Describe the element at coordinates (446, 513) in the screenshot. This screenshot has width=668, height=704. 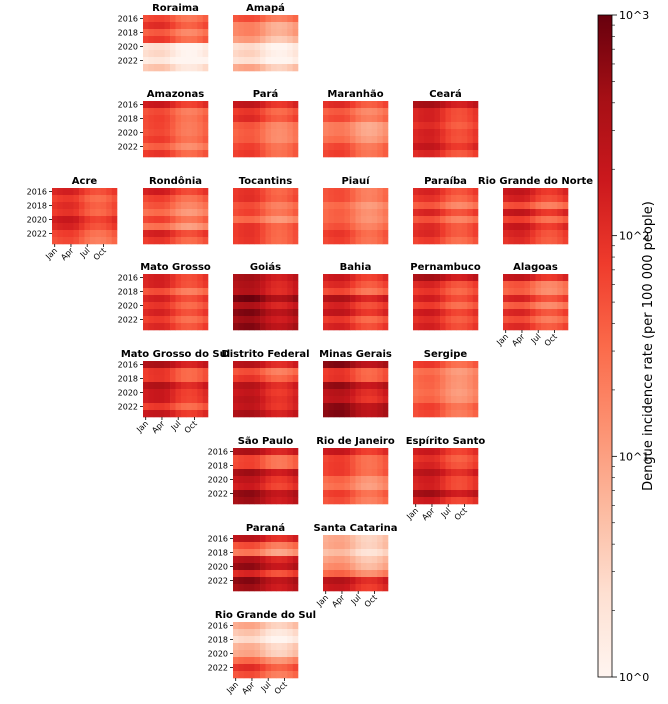
I see `x-tick-label: Jul` at that location.